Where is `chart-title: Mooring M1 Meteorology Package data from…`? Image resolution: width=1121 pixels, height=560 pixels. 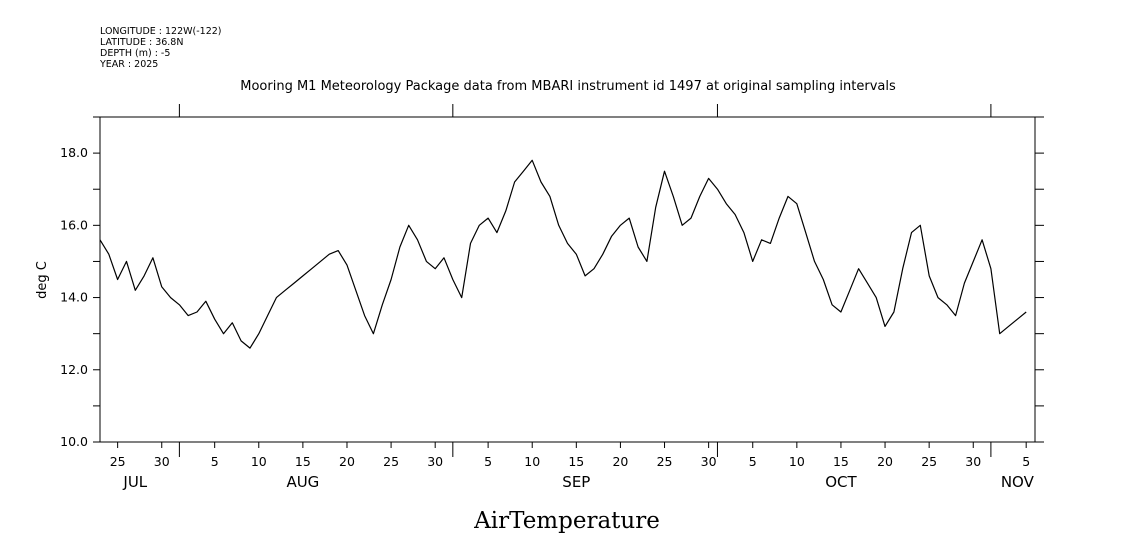 chart-title: Mooring M1 Meteorology Package data from… is located at coordinates (568, 86).